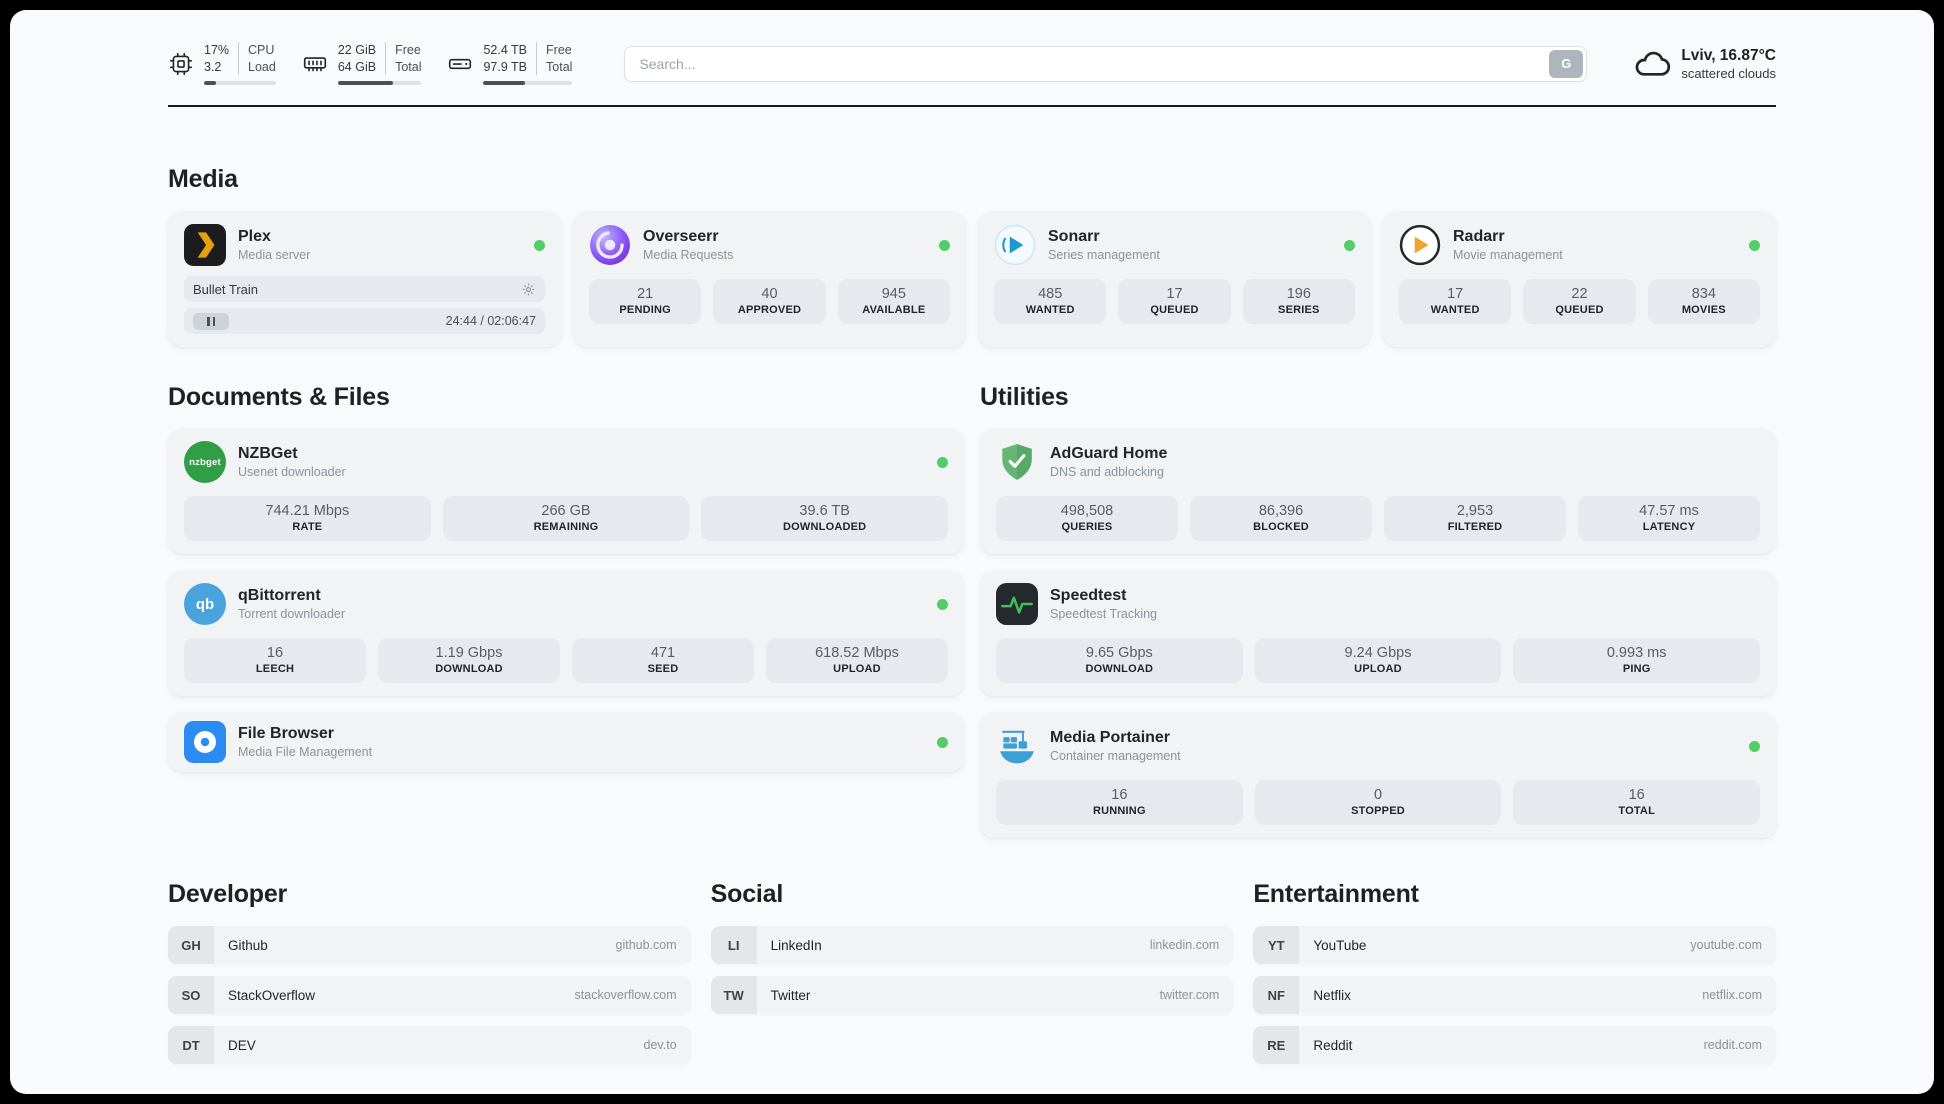  What do you see at coordinates (610, 245) in the screenshot?
I see `overseerr-icon` at bounding box center [610, 245].